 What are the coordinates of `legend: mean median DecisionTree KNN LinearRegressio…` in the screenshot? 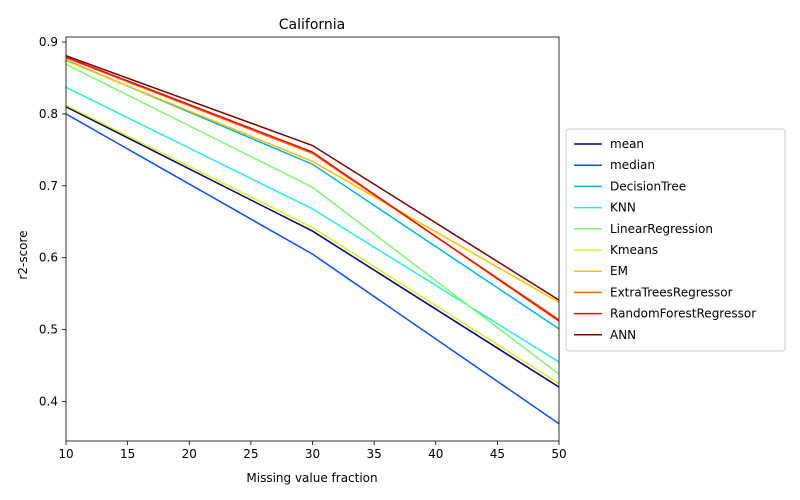 It's located at (675, 240).